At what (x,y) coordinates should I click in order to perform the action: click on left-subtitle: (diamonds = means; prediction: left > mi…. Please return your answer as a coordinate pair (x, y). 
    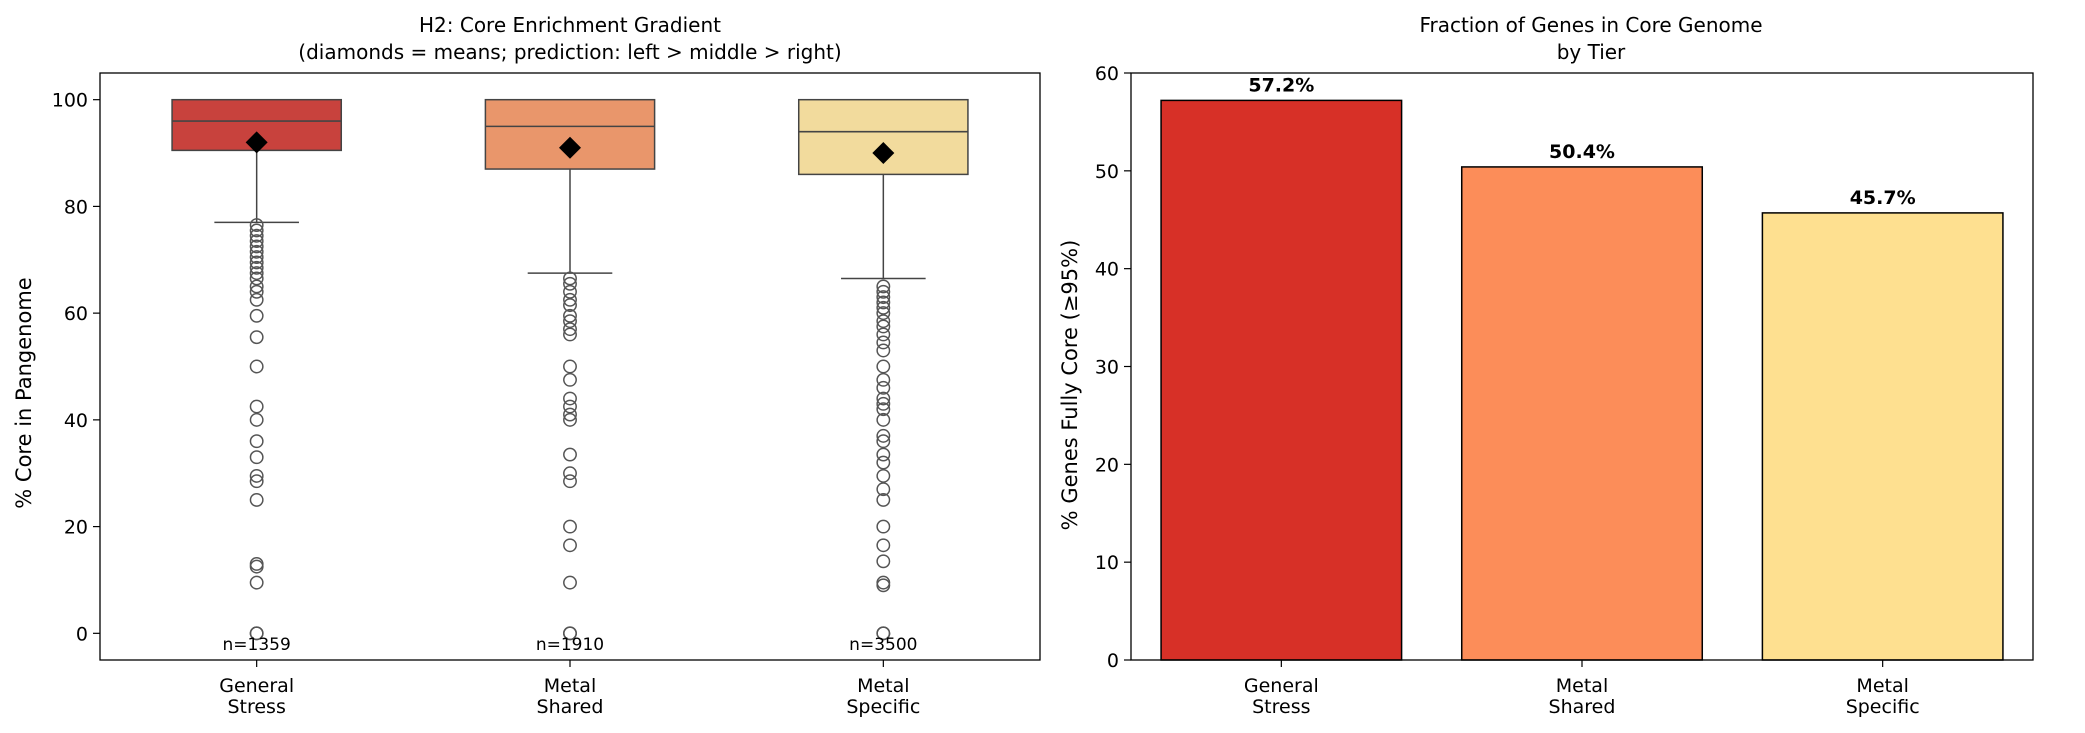
    Looking at the image, I should click on (569, 52).